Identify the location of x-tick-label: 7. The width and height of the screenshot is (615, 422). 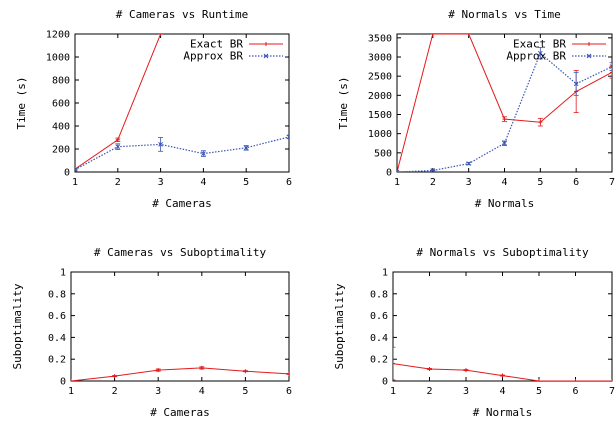
(612, 391).